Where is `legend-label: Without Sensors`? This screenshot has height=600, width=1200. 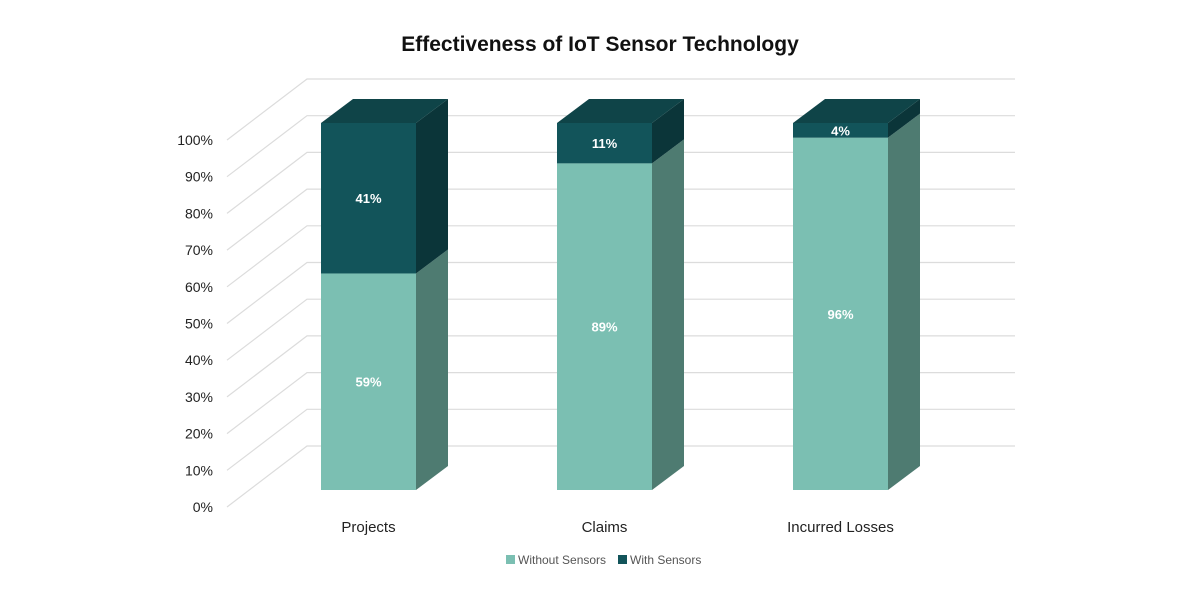 legend-label: Without Sensors is located at coordinates (562, 560).